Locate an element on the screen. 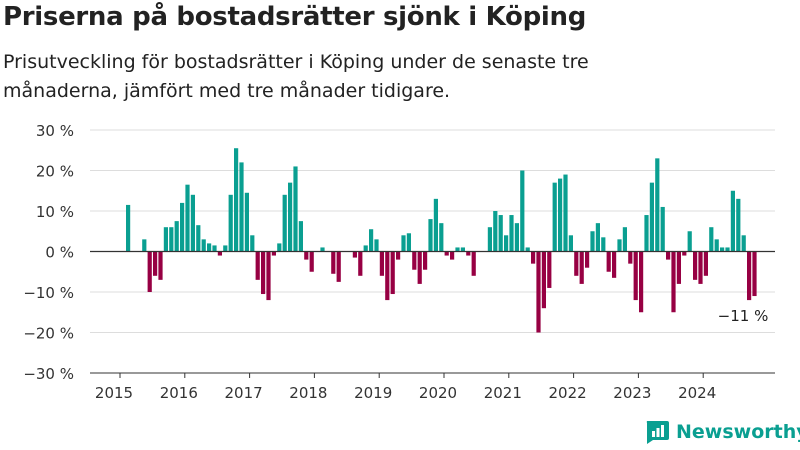  brand-name: Newsworthy is located at coordinates (738, 432).